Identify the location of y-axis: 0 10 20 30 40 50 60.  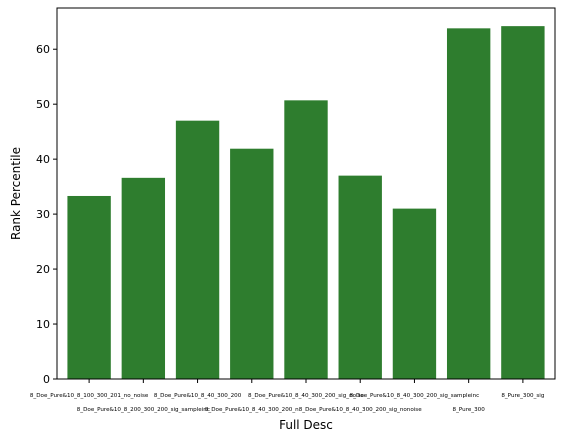
(46, 214).